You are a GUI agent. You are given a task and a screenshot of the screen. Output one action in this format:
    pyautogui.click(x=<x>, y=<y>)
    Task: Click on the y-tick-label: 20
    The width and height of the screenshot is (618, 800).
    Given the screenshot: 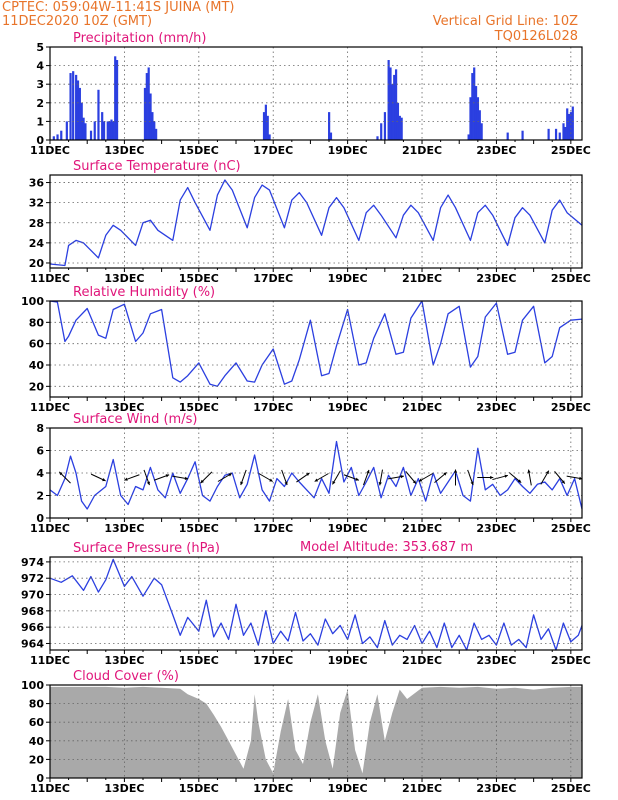 What is the action you would take?
    pyautogui.click(x=37, y=386)
    